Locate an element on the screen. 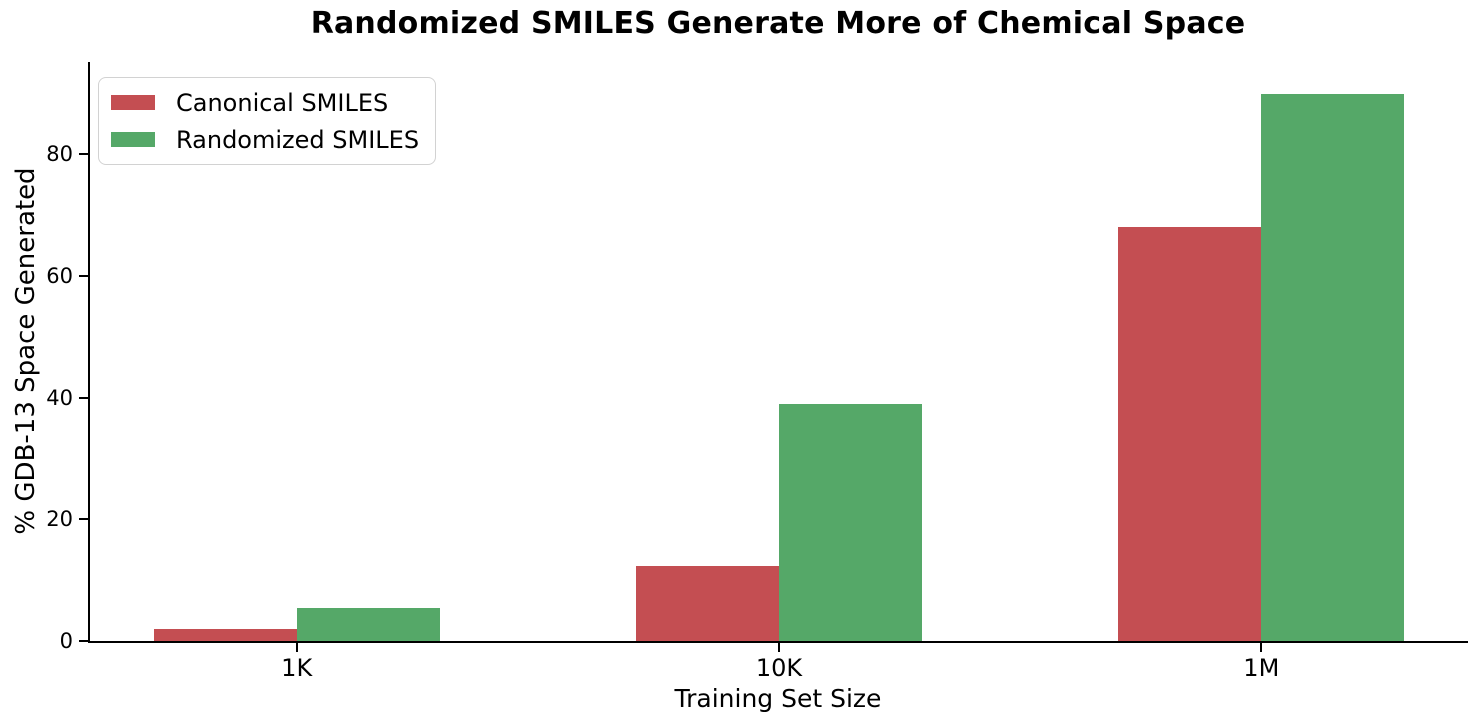  x-tick-label-10k: 10K is located at coordinates (779, 668).